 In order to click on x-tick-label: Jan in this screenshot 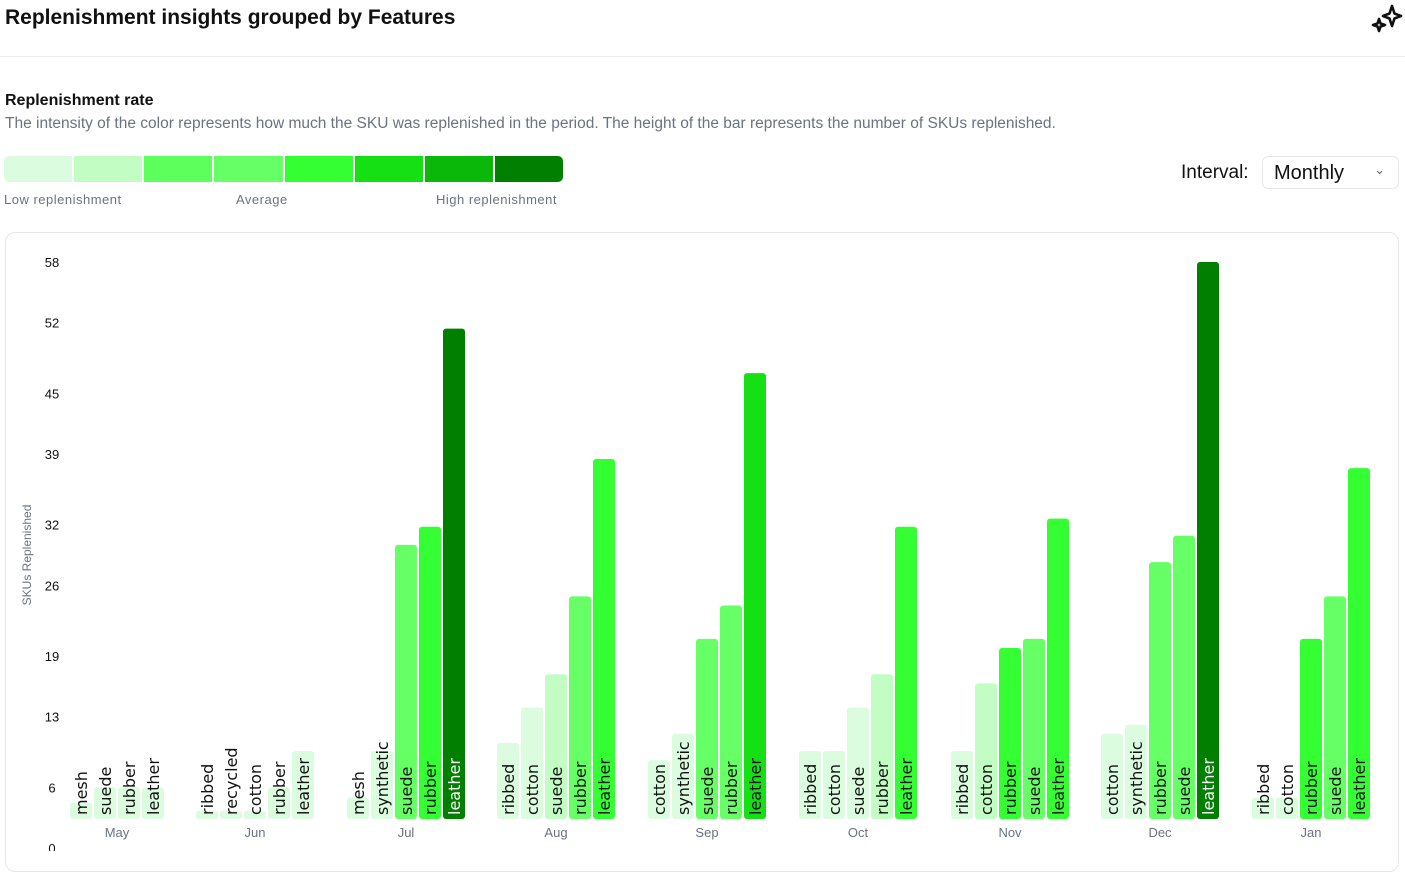, I will do `click(1311, 832)`.